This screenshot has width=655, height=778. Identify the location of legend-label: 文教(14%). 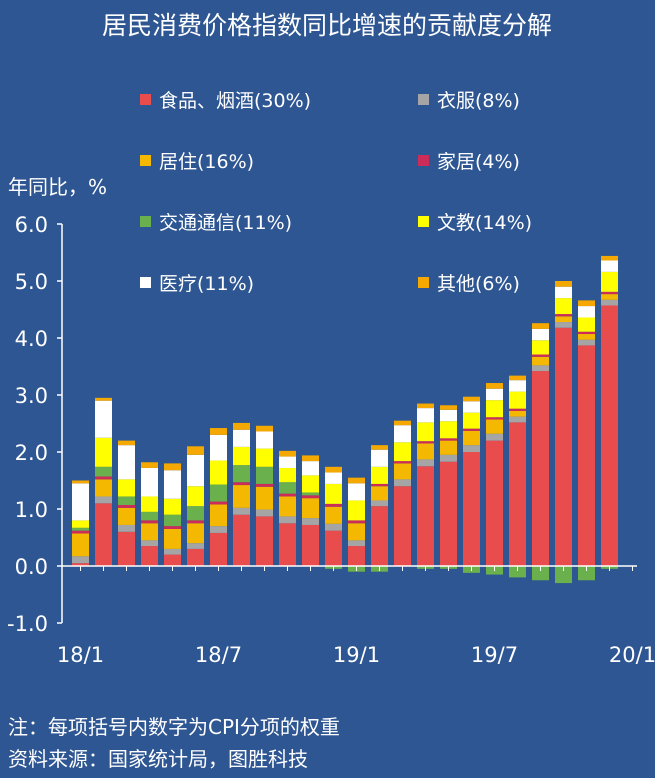
(484, 223).